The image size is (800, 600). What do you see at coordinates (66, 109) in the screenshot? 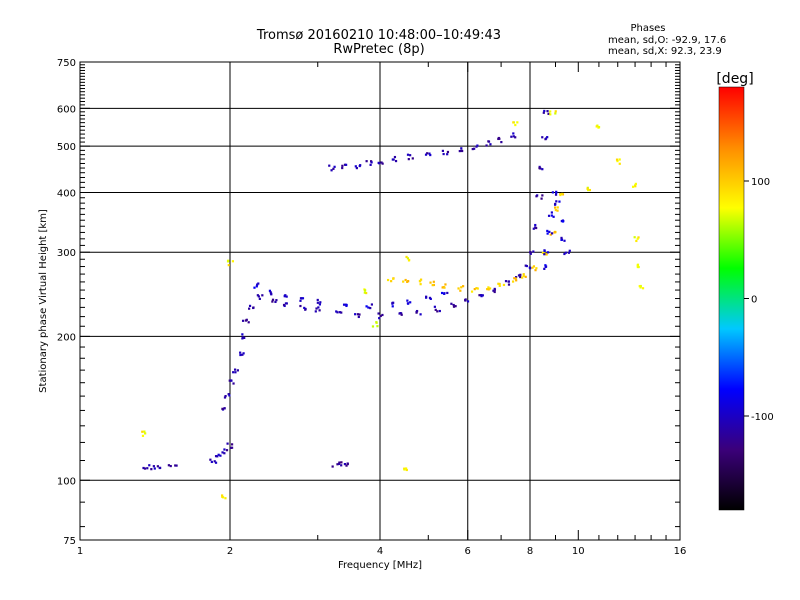
I see `y-tick-label: 600` at bounding box center [66, 109].